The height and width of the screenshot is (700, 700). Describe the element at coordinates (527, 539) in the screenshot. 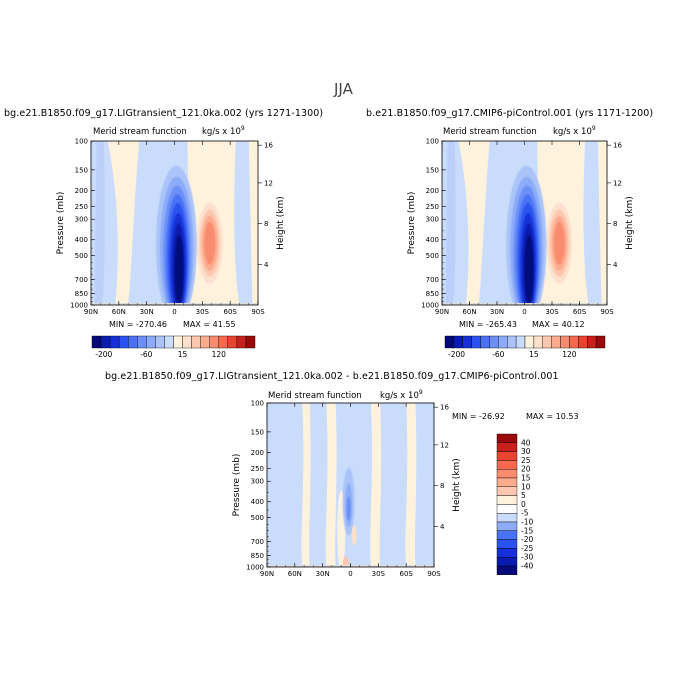

I see `colorbar-label: -20` at that location.